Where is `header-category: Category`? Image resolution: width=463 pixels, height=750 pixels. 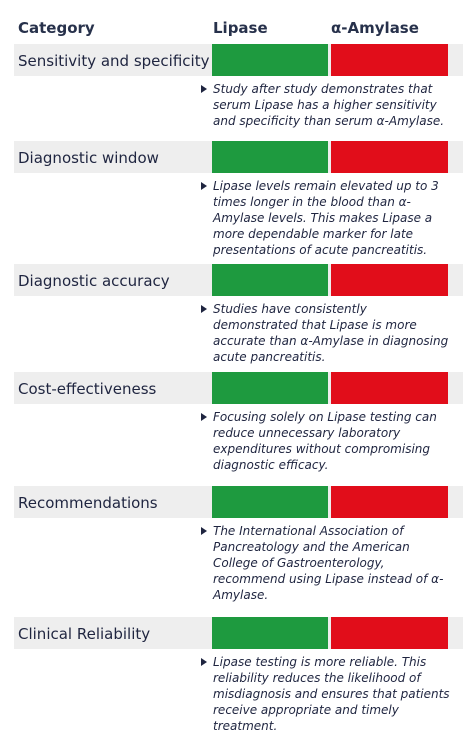 header-category: Category is located at coordinates (56, 28).